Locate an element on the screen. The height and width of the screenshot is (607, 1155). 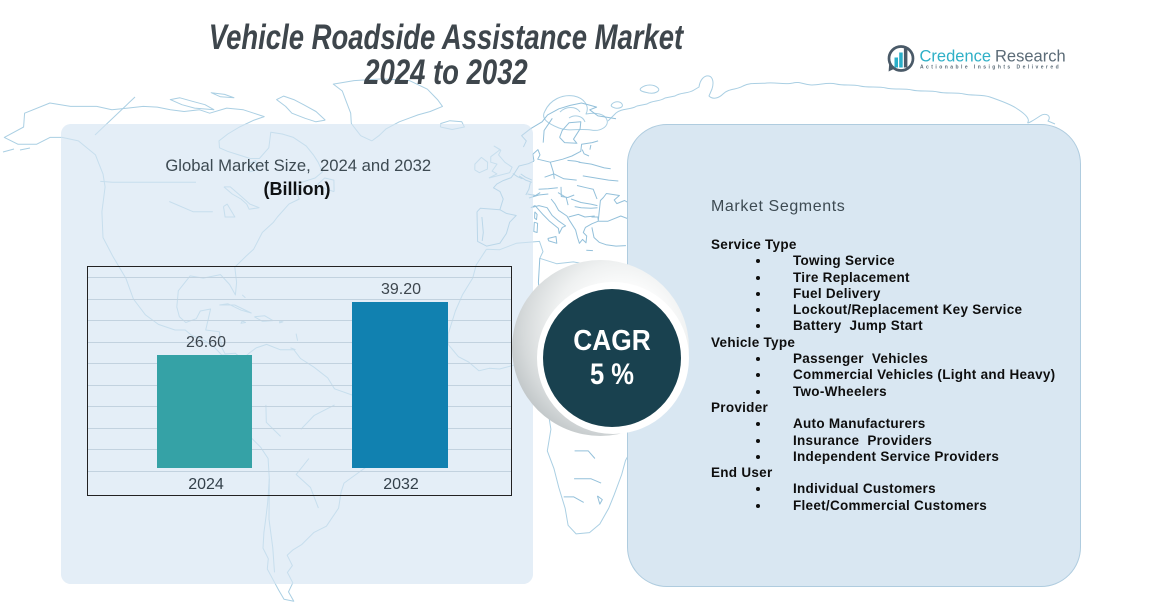
svg-text: Credence is located at coordinates (956, 57).